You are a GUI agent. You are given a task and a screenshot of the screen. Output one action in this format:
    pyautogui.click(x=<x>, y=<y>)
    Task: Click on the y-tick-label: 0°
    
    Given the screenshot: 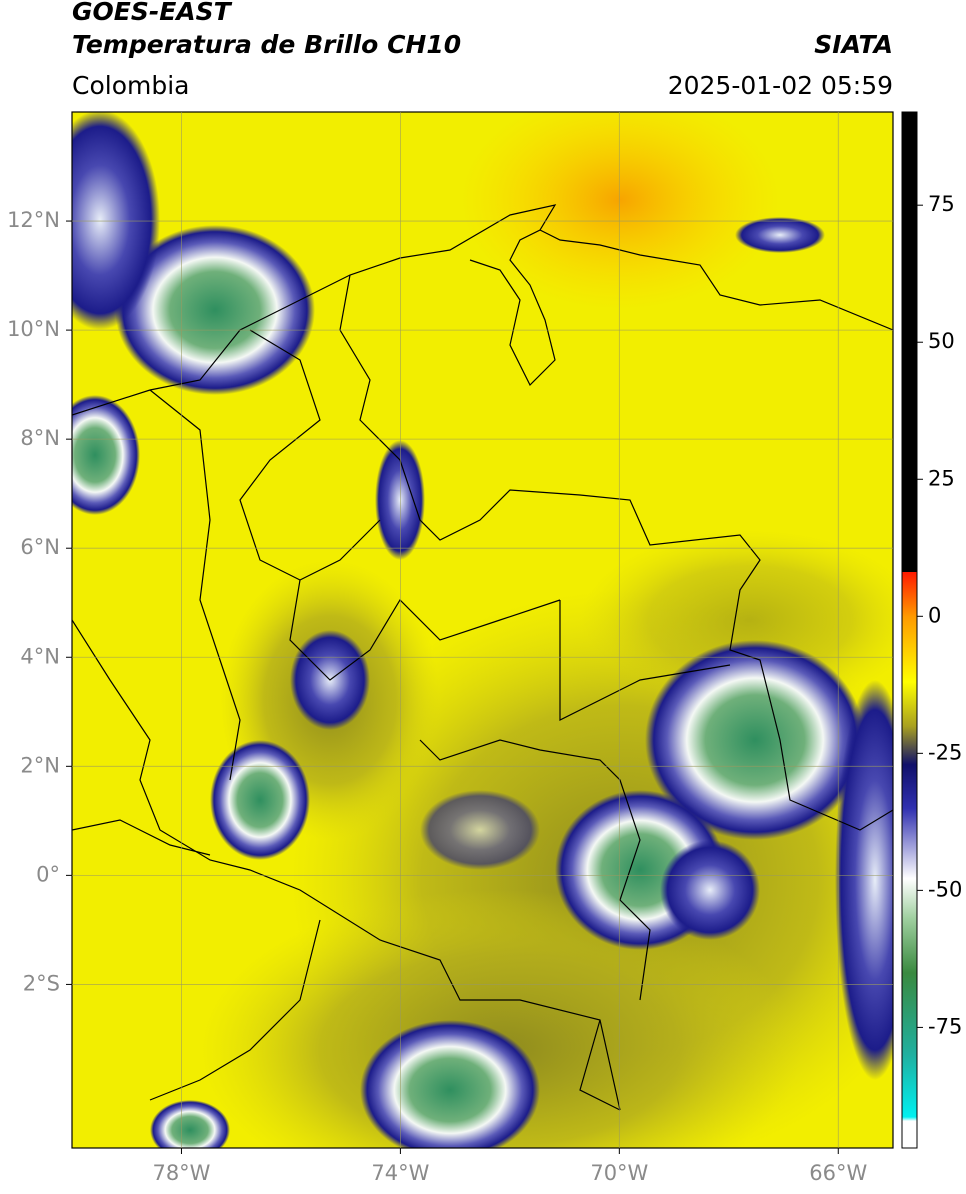 What is the action you would take?
    pyautogui.click(x=48, y=874)
    